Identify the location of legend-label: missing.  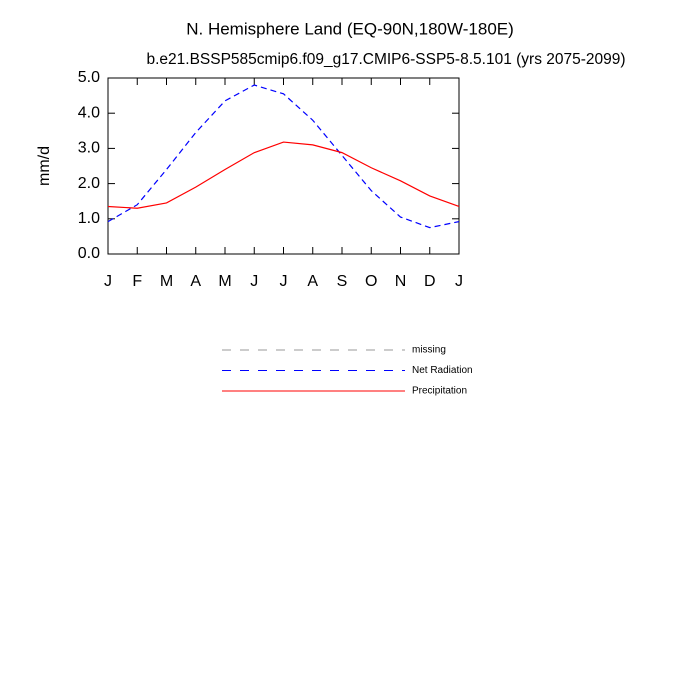
(429, 350).